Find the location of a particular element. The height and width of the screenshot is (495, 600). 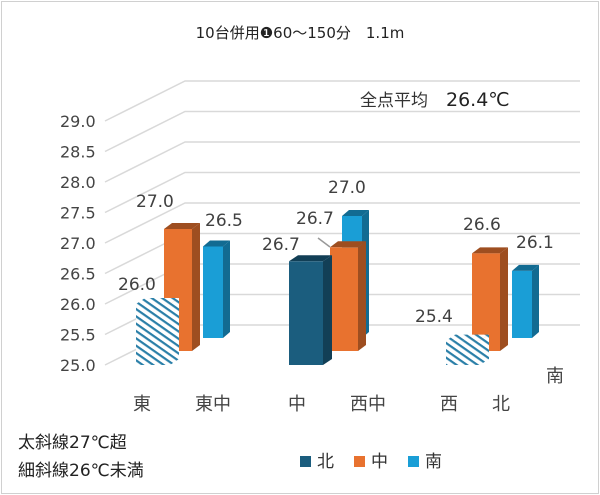

y-tick-label: 27.5 is located at coordinates (78, 213).